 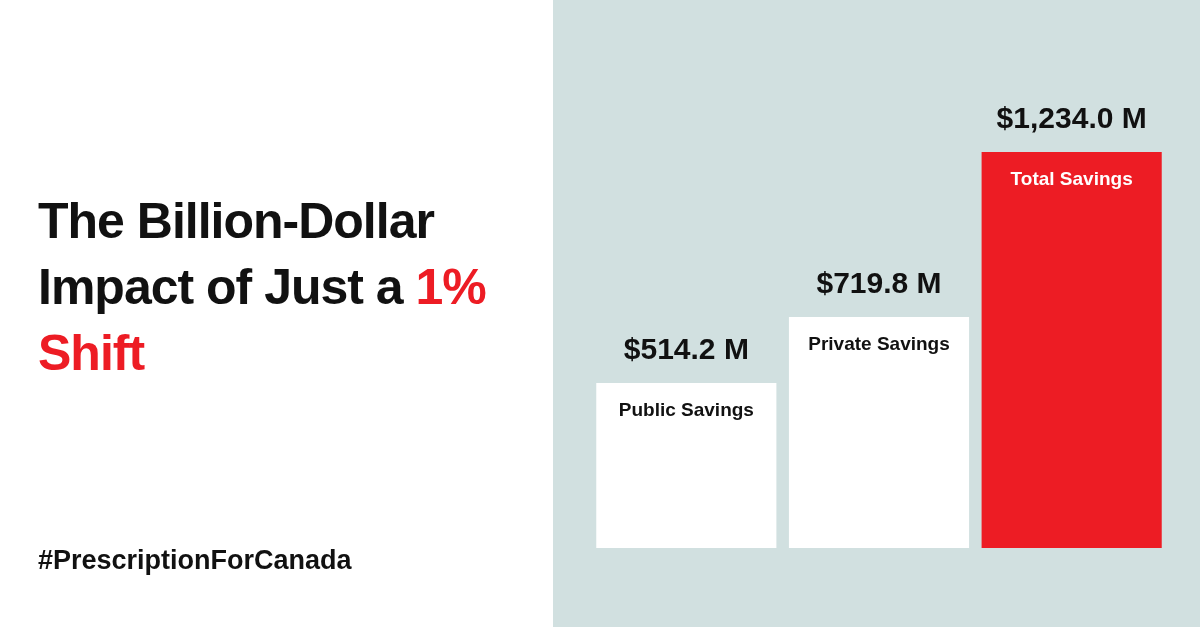 What do you see at coordinates (879, 343) in the screenshot?
I see `x-tick-label: Private Savings` at bounding box center [879, 343].